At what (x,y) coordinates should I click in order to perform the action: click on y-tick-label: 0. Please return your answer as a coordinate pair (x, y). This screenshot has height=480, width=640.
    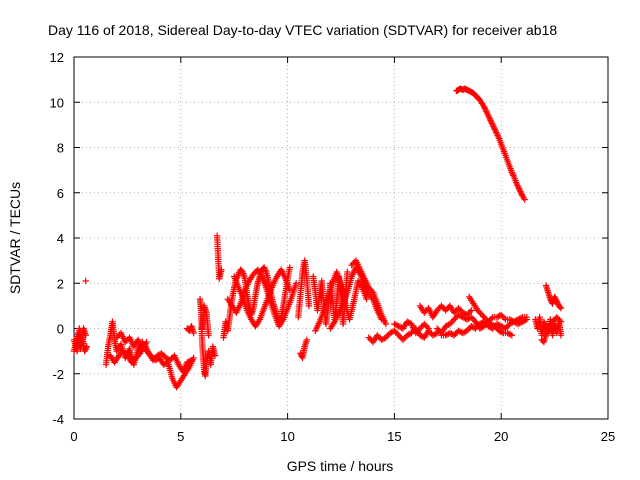
    Looking at the image, I should click on (60, 329).